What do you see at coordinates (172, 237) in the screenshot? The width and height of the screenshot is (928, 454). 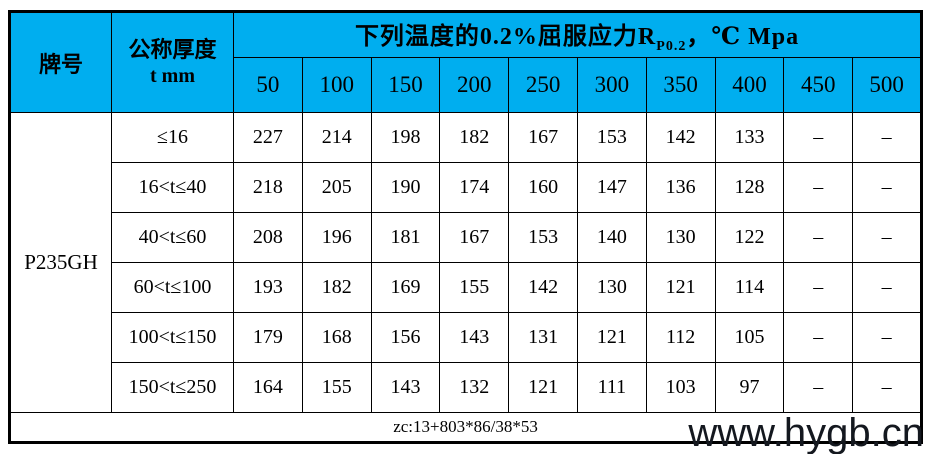 I see `thickness-cell: 40<t≤60` at bounding box center [172, 237].